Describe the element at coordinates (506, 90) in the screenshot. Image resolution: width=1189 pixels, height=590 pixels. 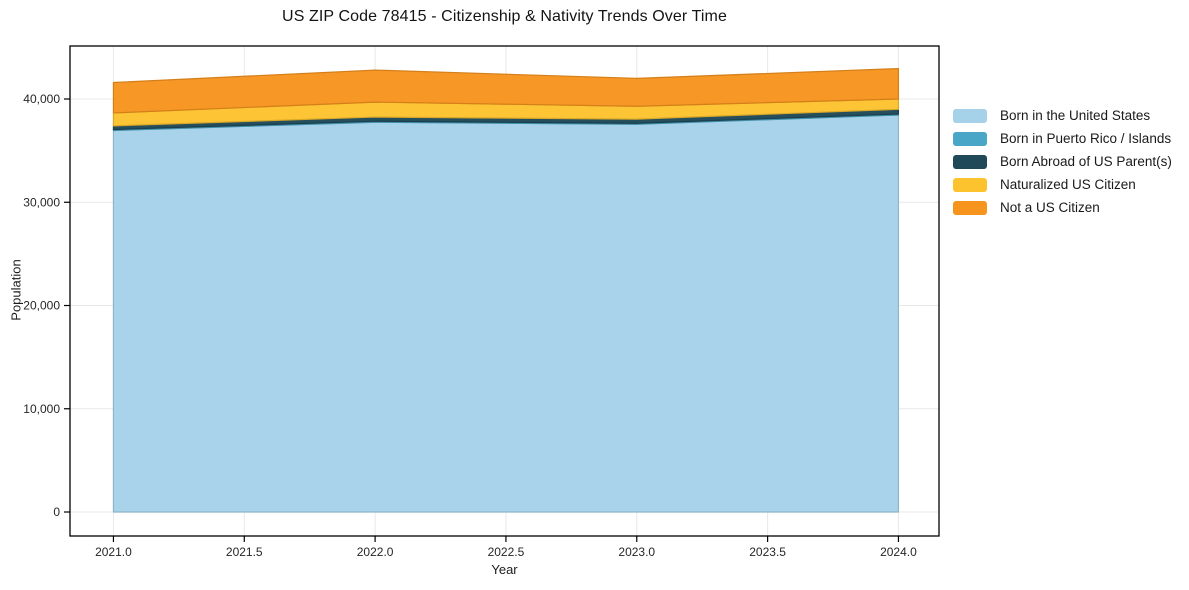
I see `area-not-a-us-citizen` at that location.